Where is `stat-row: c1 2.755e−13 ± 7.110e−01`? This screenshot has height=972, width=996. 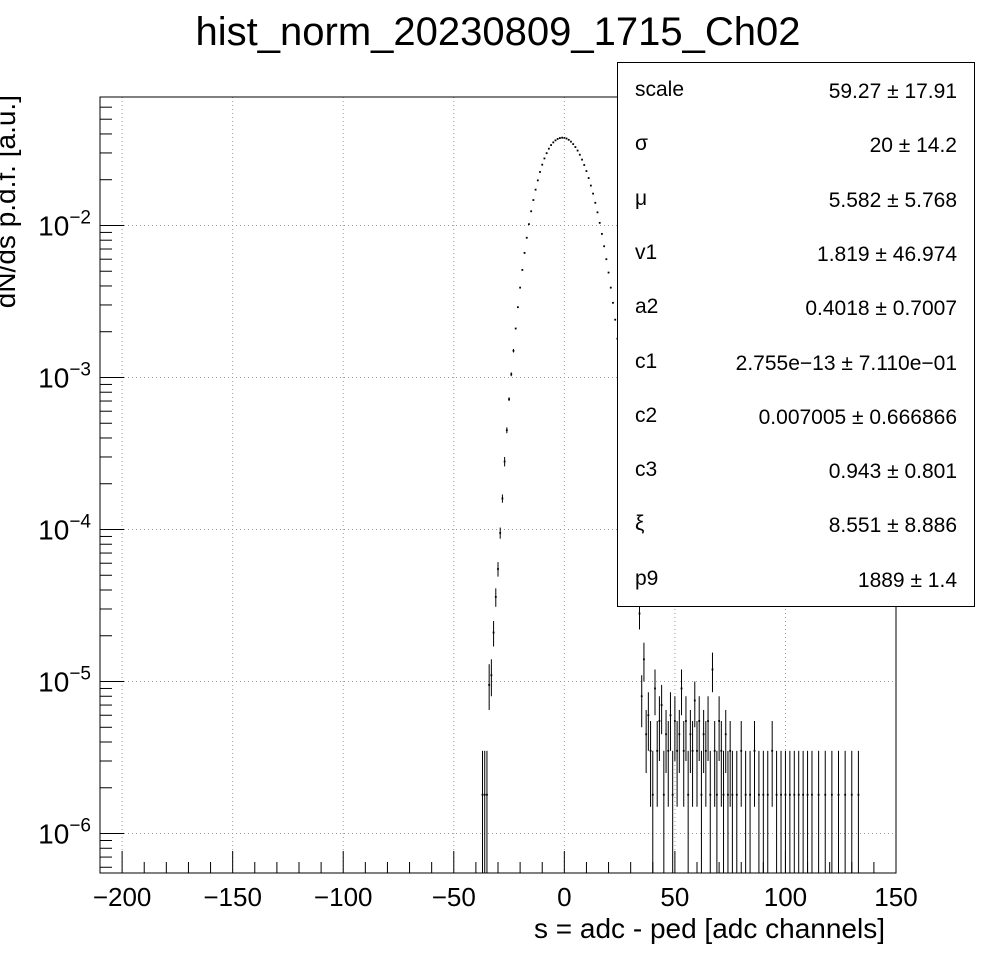
stat-row: c1 2.755e−13 ± 7.110e−01 is located at coordinates (796, 362).